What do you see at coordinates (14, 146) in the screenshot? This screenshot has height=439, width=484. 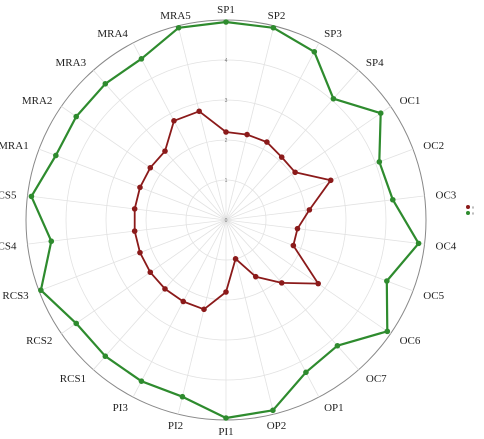 I see `axis-label: MRA1` at bounding box center [14, 146].